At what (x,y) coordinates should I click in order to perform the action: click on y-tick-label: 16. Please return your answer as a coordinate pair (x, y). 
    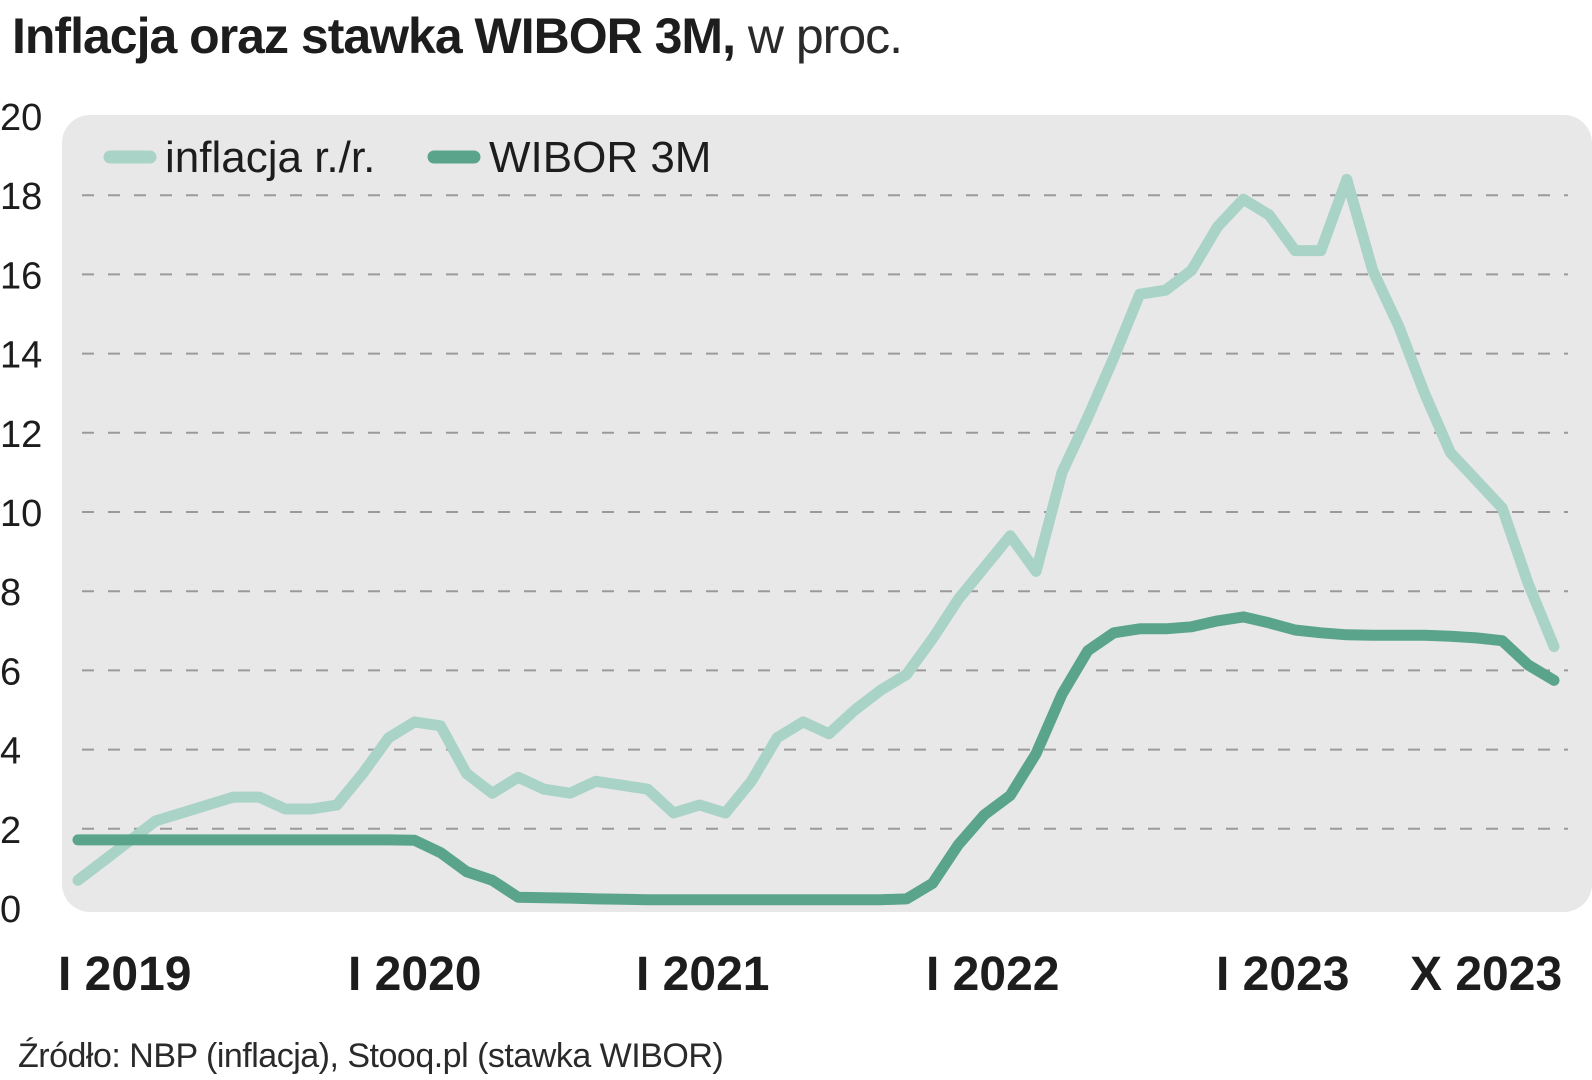
    Looking at the image, I should click on (21, 276).